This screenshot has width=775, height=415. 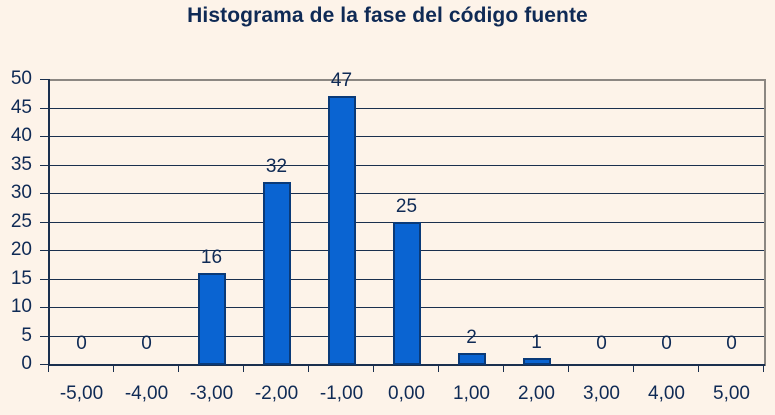 What do you see at coordinates (341, 81) in the screenshot?
I see `data-label: 47` at bounding box center [341, 81].